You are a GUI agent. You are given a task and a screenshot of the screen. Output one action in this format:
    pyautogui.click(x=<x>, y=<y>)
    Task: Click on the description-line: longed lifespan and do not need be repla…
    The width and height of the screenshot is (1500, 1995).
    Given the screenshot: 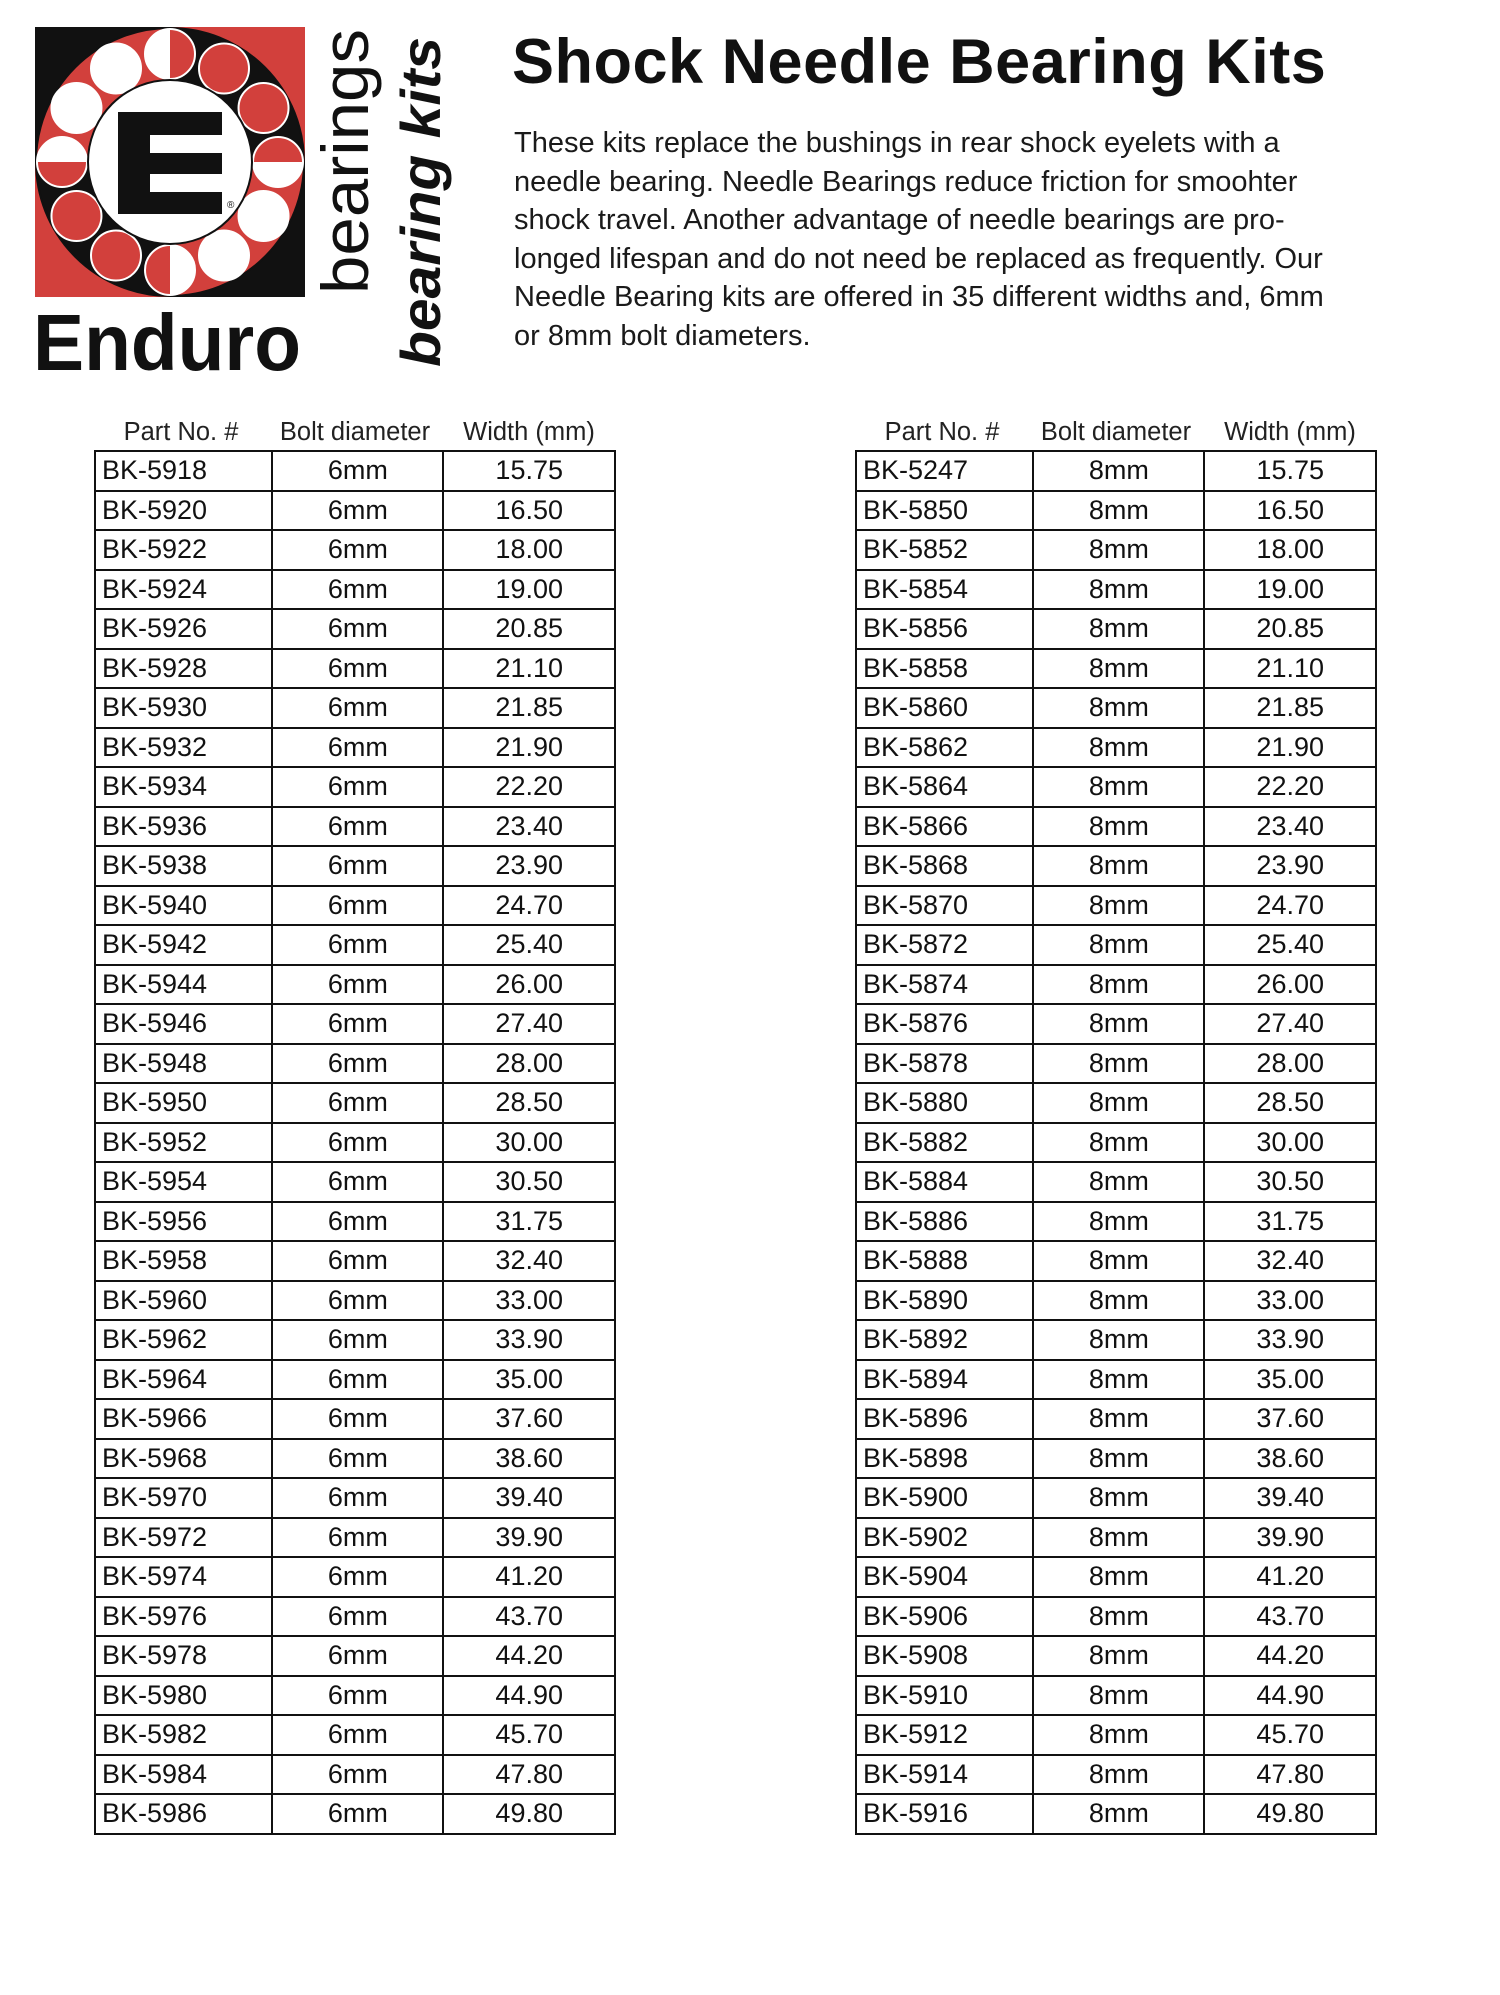 What is the action you would take?
    pyautogui.click(x=918, y=258)
    